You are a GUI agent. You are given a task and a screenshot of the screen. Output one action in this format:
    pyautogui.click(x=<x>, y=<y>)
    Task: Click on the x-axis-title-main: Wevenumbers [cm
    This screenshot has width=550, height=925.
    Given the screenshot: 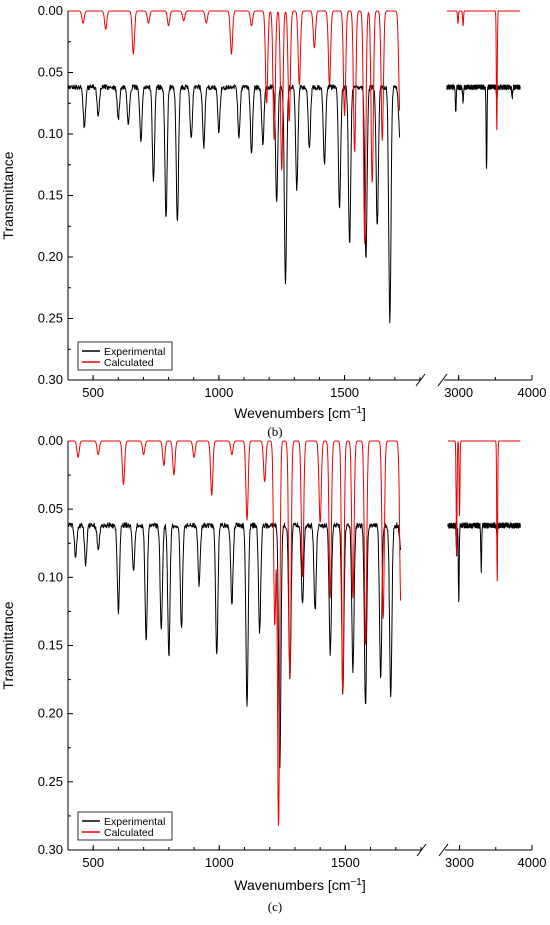 What is the action you would take?
    pyautogui.click(x=292, y=413)
    